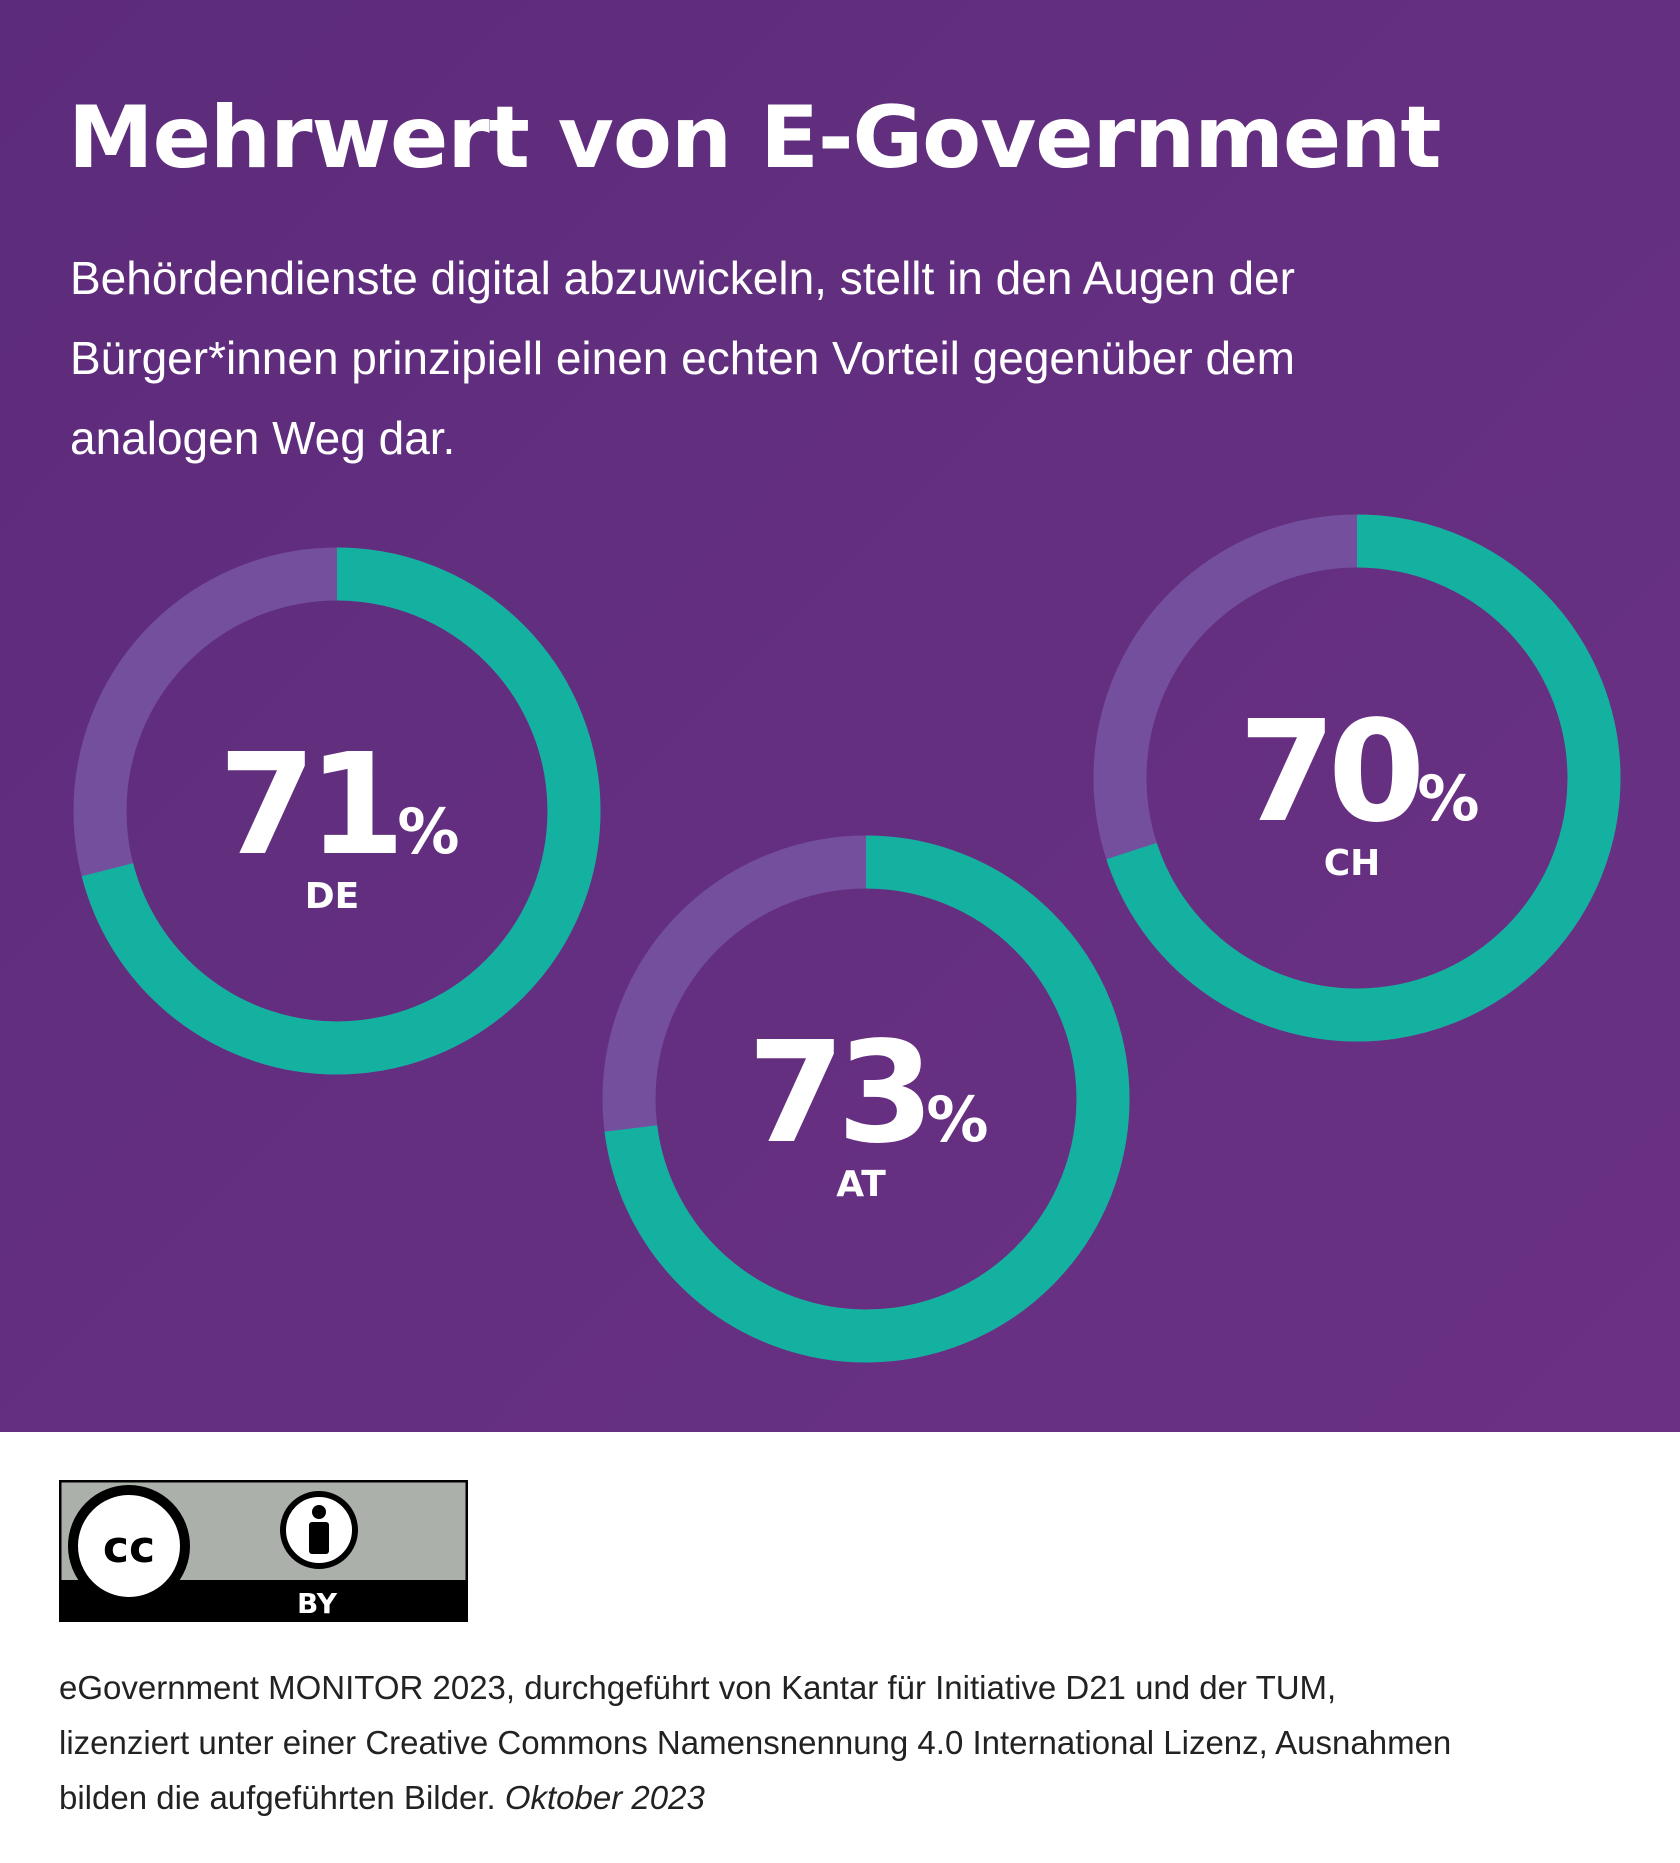  Describe the element at coordinates (861, 1184) in the screenshot. I see `country-label: AT` at that location.